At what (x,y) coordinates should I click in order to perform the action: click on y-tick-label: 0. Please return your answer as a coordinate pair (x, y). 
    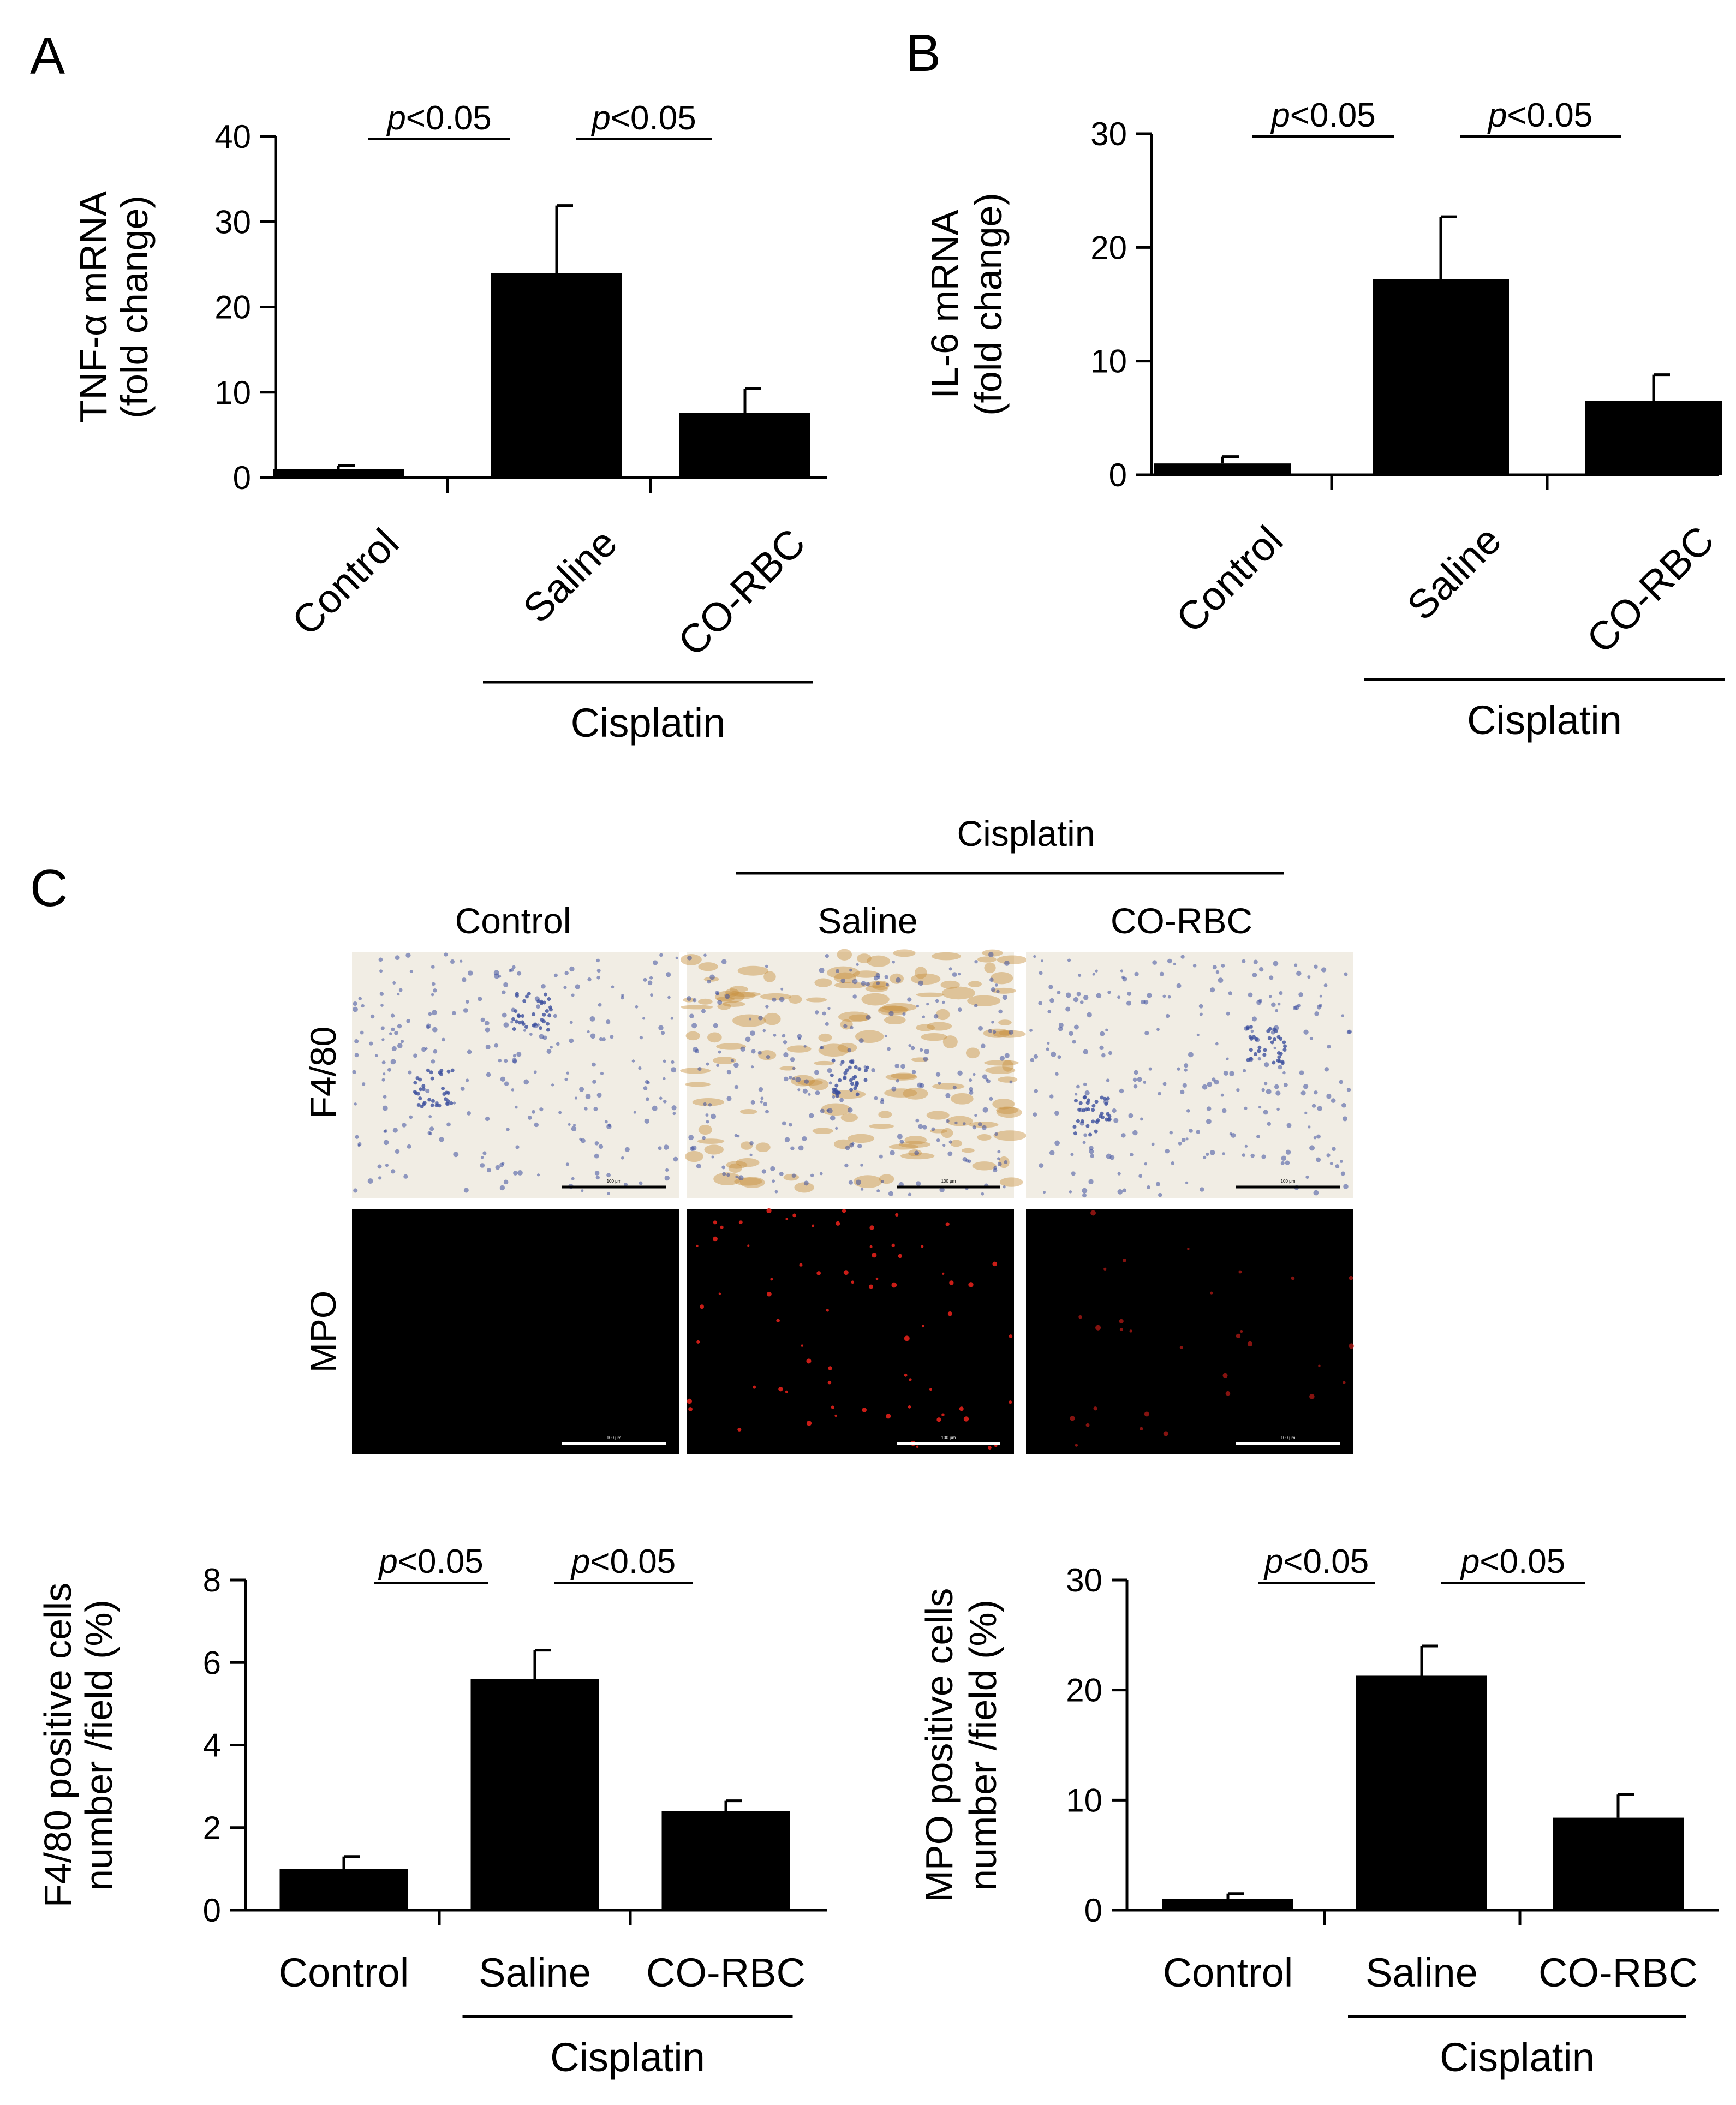
    Looking at the image, I should click on (212, 1910).